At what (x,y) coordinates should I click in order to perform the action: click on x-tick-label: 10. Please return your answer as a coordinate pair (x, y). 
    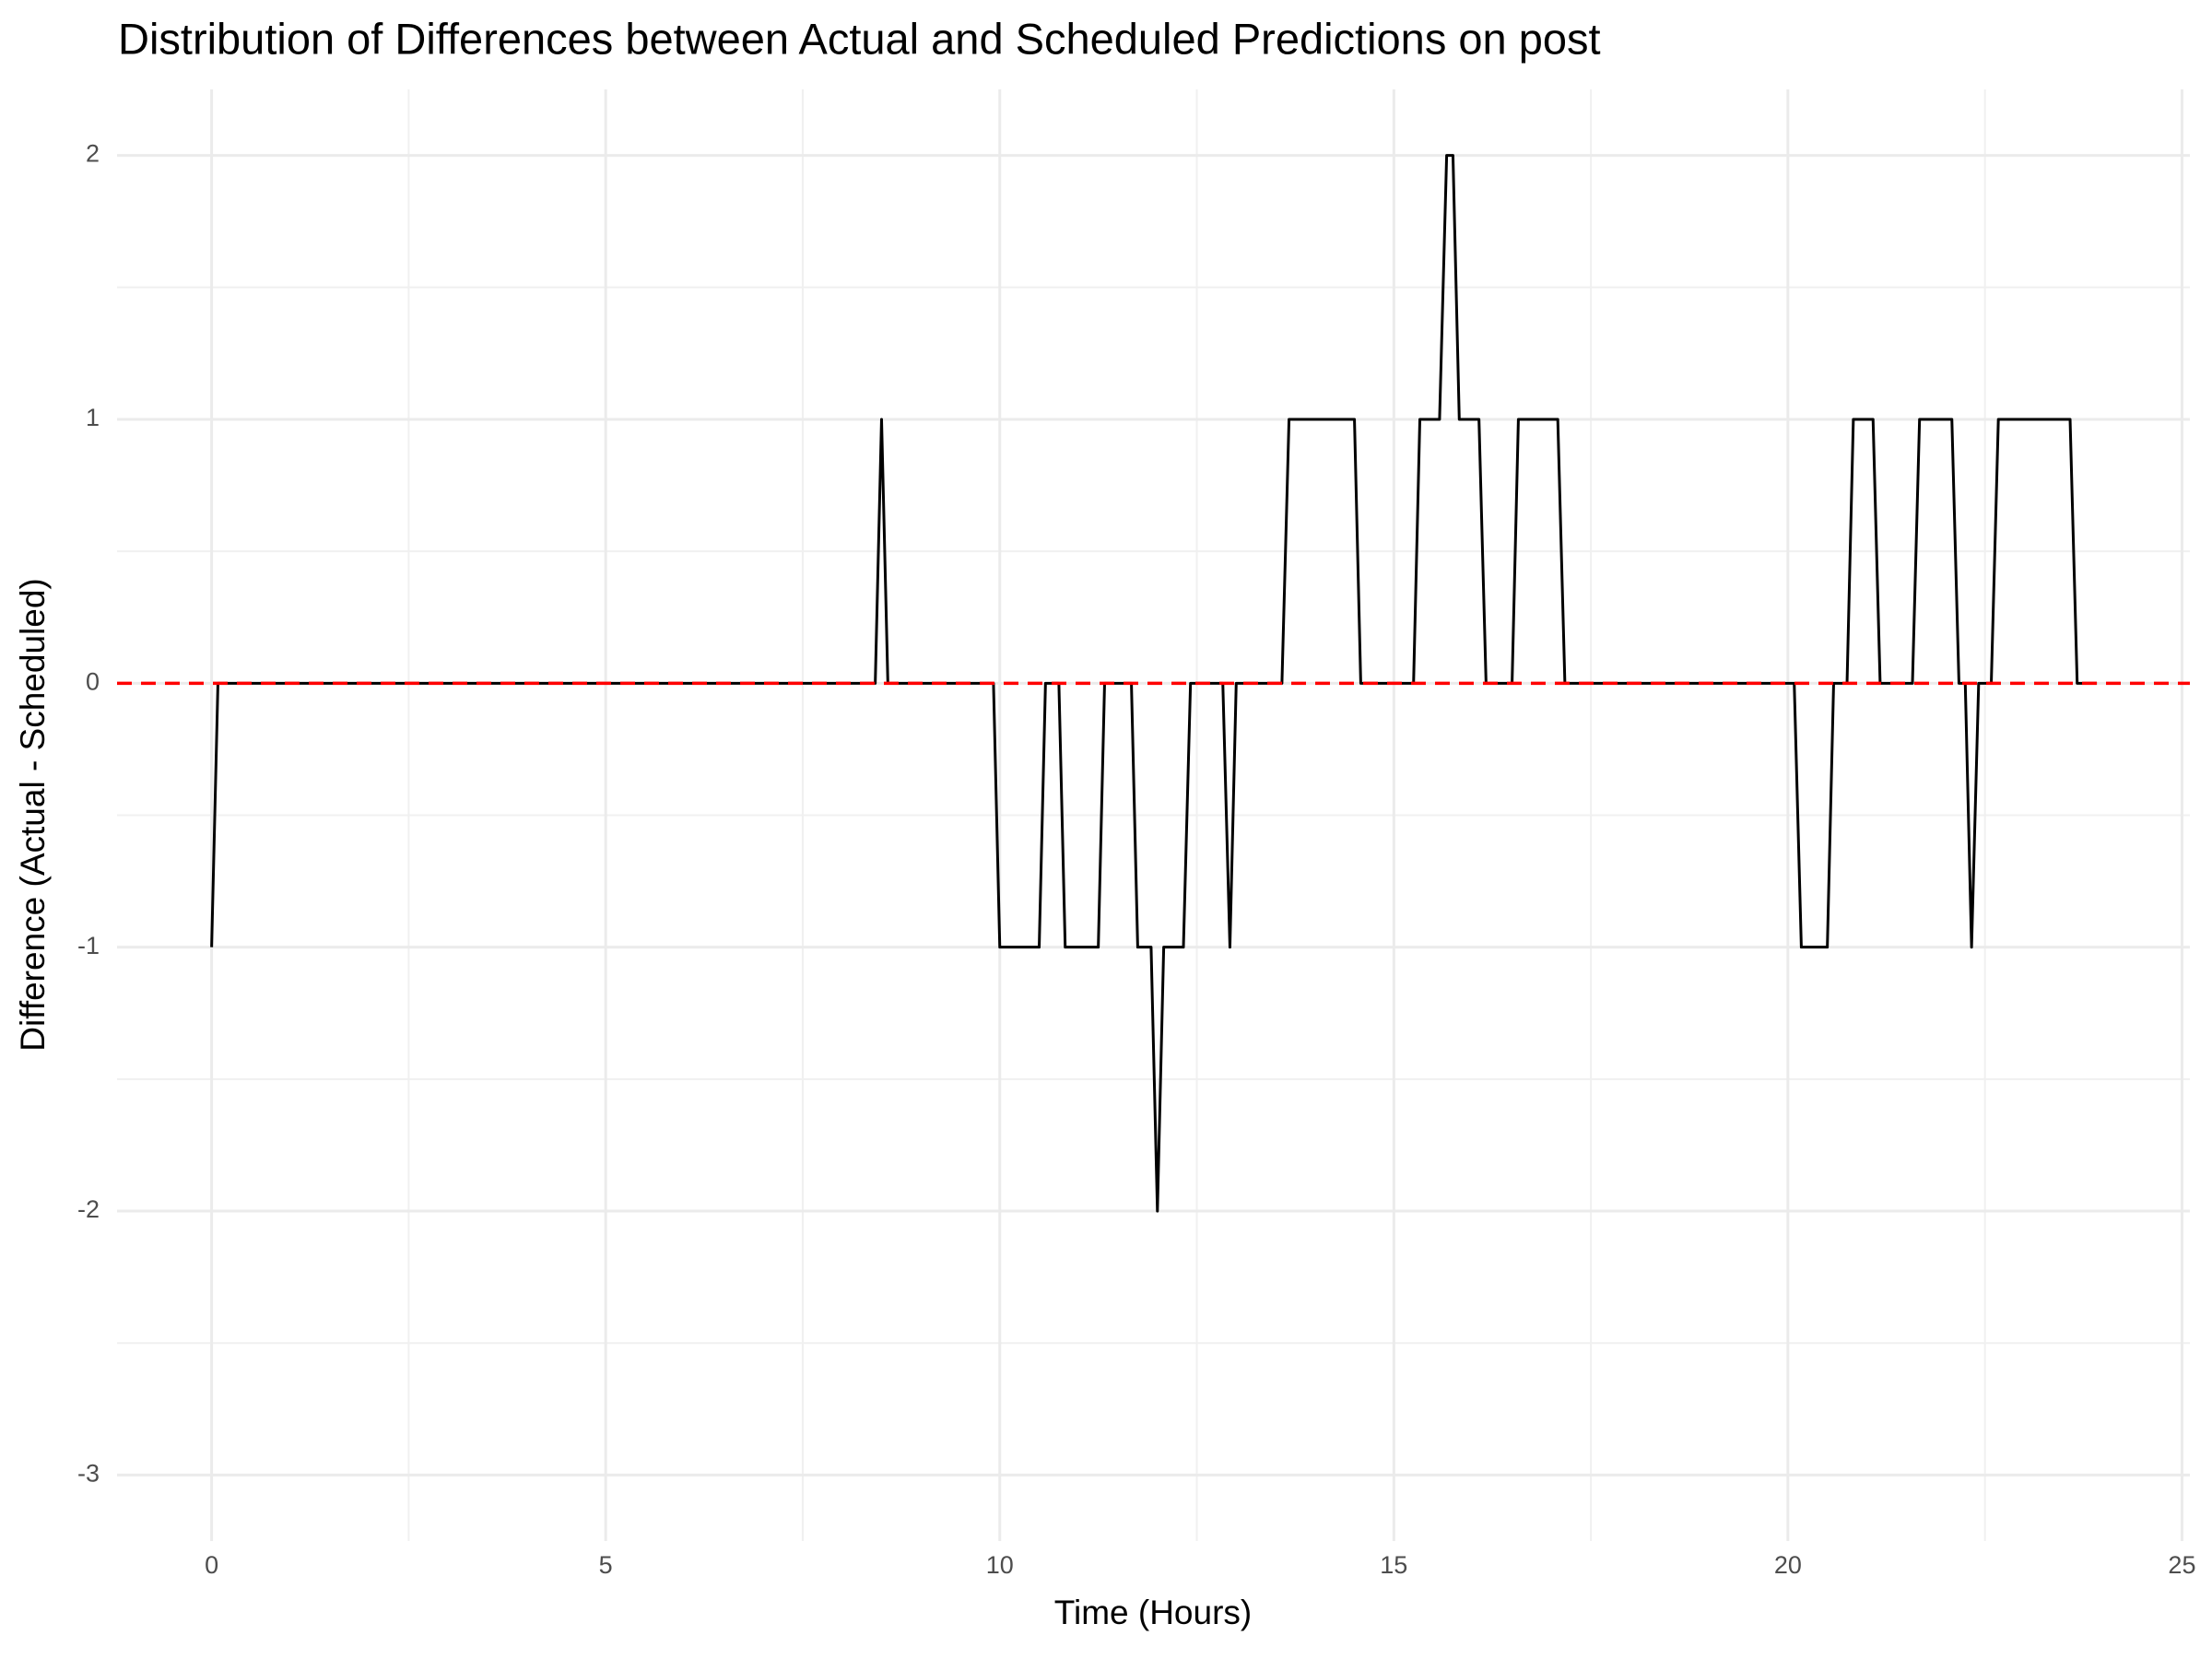
    Looking at the image, I should click on (1000, 1565).